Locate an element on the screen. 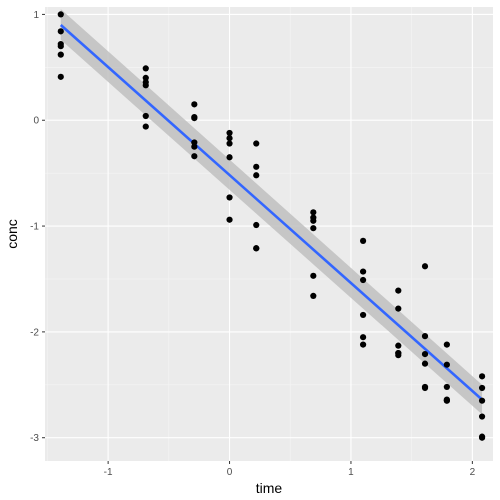 This screenshot has height=500, width=500. x-axis-ticks: -1 0 1 2 is located at coordinates (290, 469).